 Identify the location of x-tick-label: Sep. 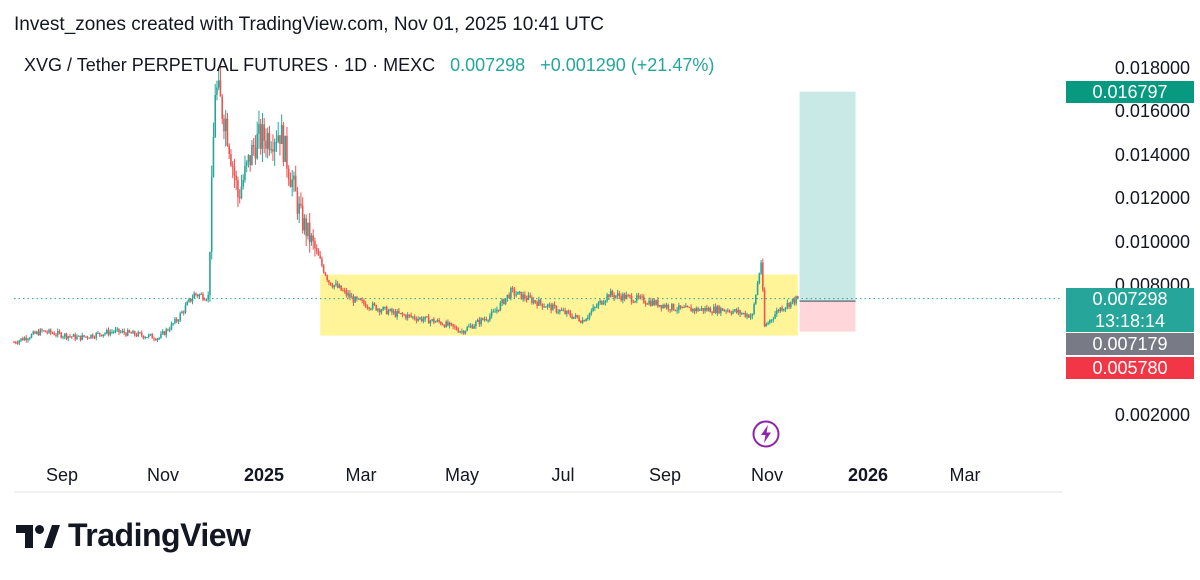
(62, 475).